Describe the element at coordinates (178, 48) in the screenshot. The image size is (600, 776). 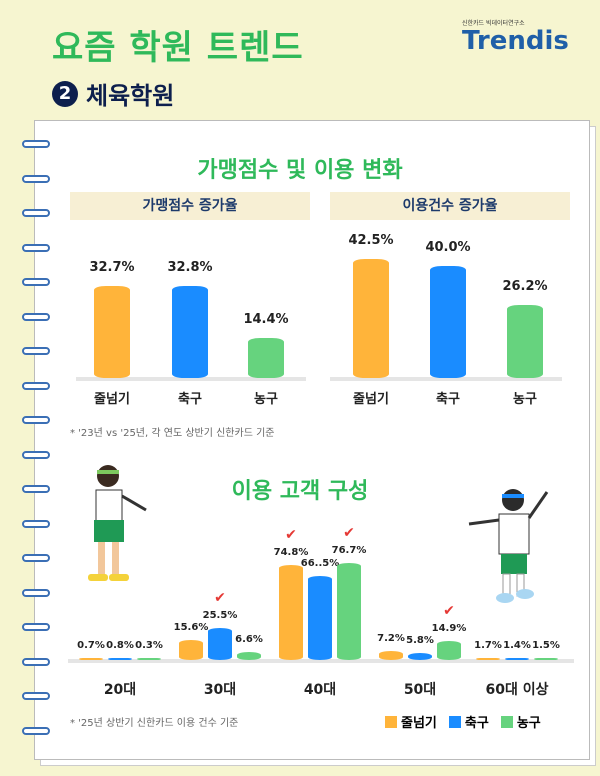
I see `page-title: 요즘 학원 트렌드` at that location.